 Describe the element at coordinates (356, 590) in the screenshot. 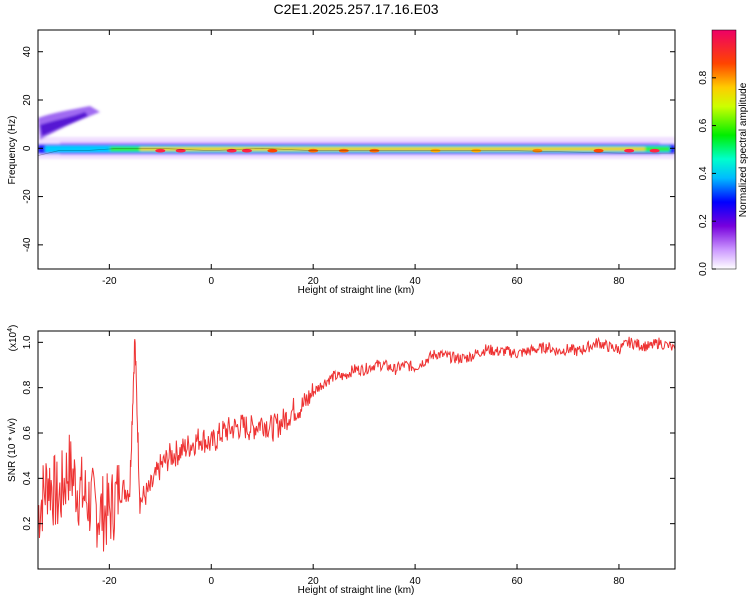

I see `bottom-x-axis-label: Height of straight line (km)` at that location.